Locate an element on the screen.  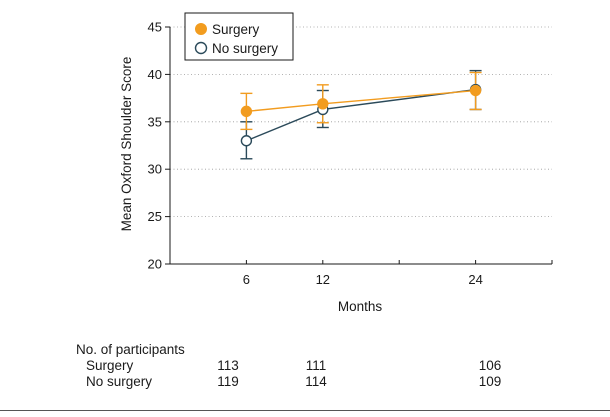
series-line-no-surgery is located at coordinates (361, 115).